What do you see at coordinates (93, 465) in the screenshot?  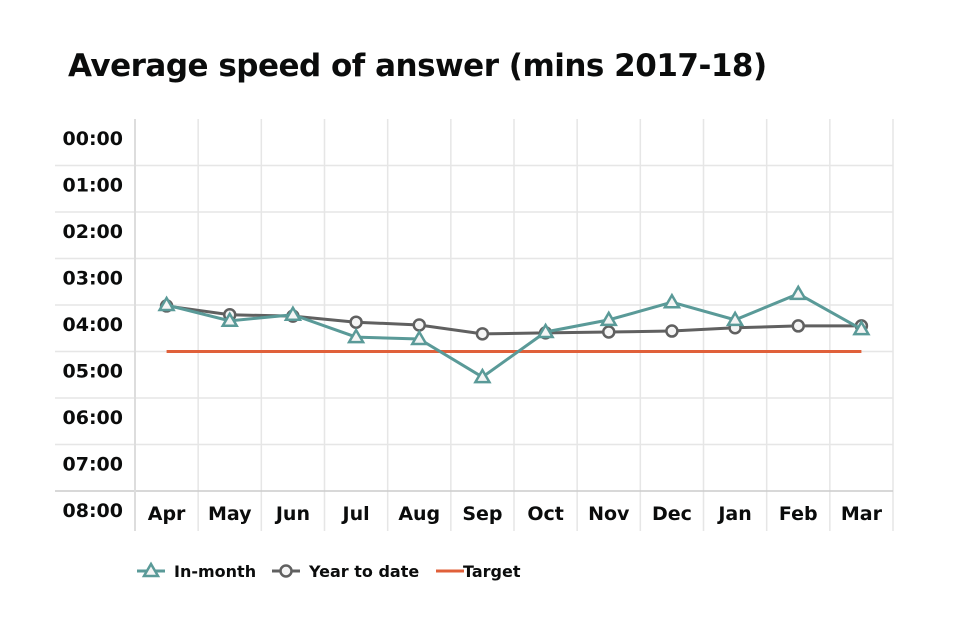 I see `y-tick-label: 07:00` at bounding box center [93, 465].